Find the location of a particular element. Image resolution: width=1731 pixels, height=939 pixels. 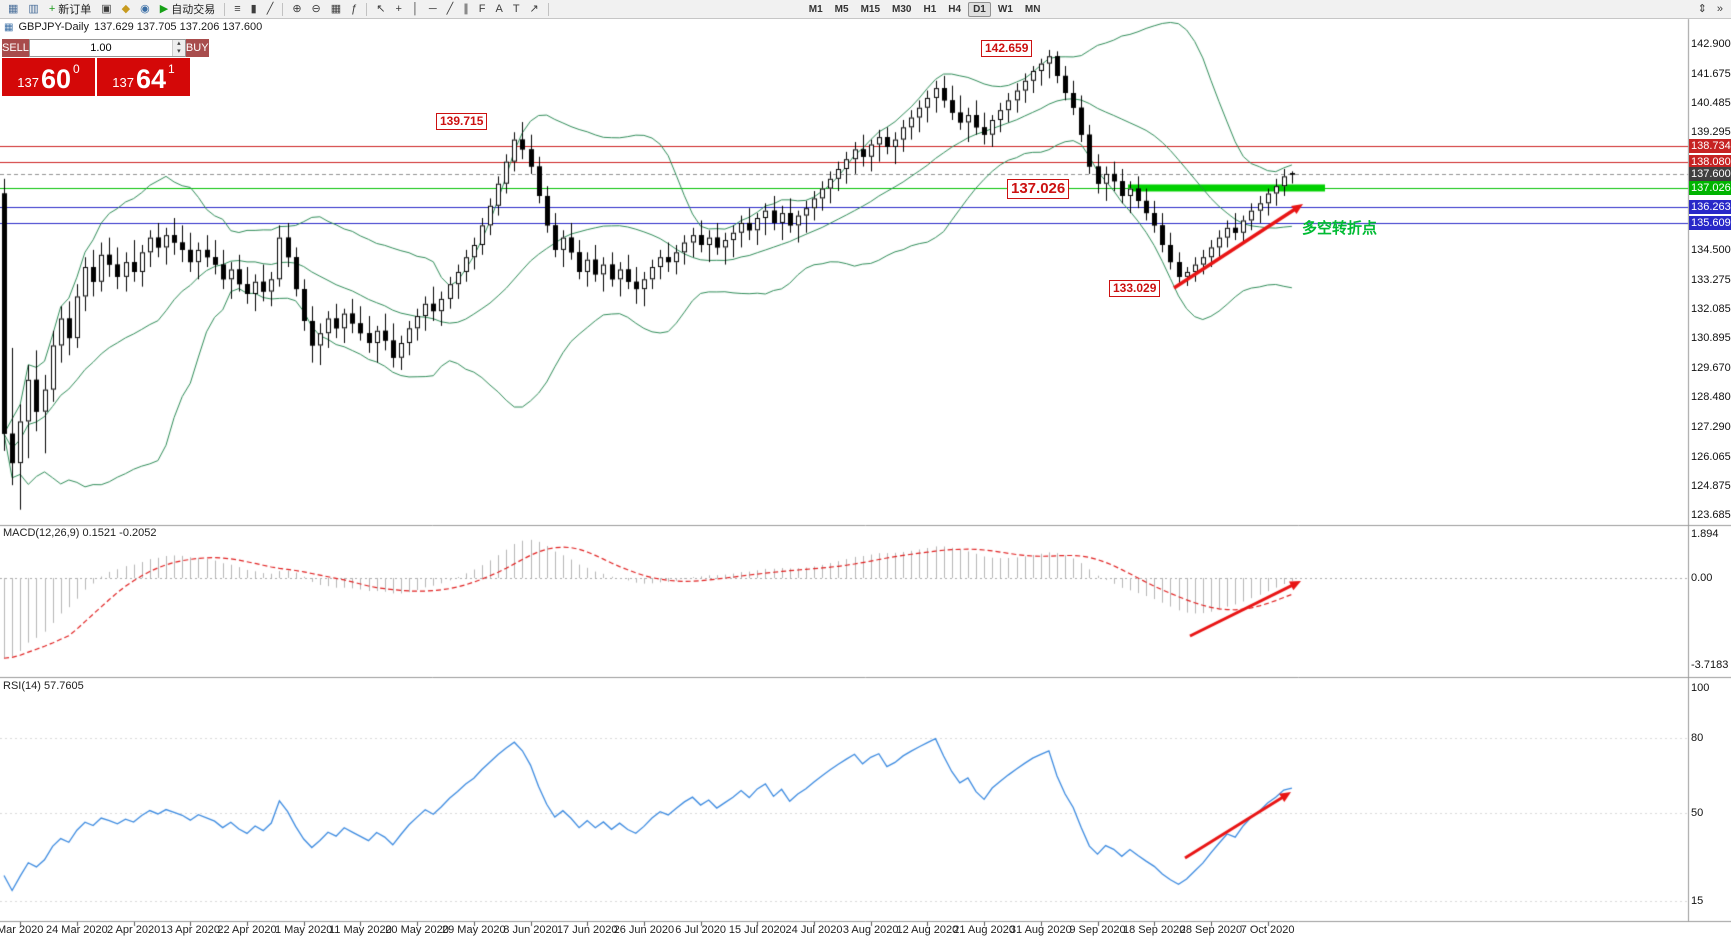

cursor-icon: ↖ is located at coordinates (381, 8).